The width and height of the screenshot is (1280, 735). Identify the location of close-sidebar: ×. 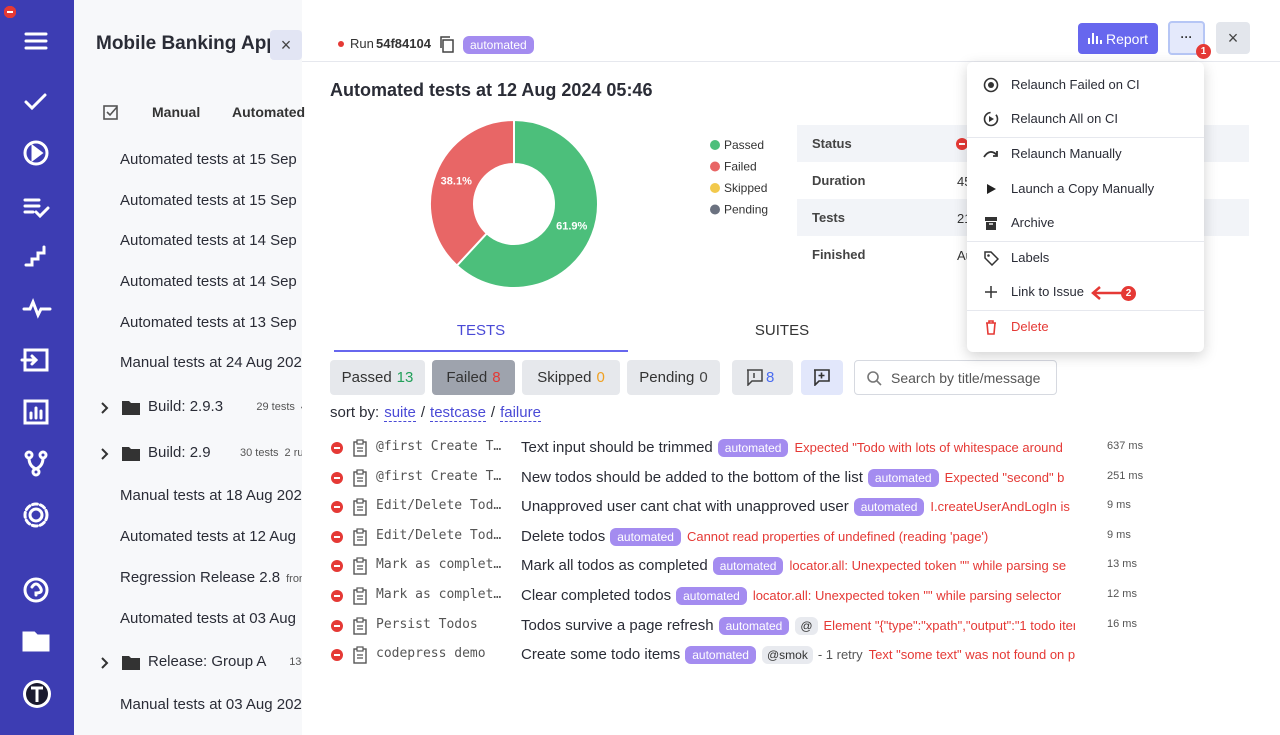
(286, 45).